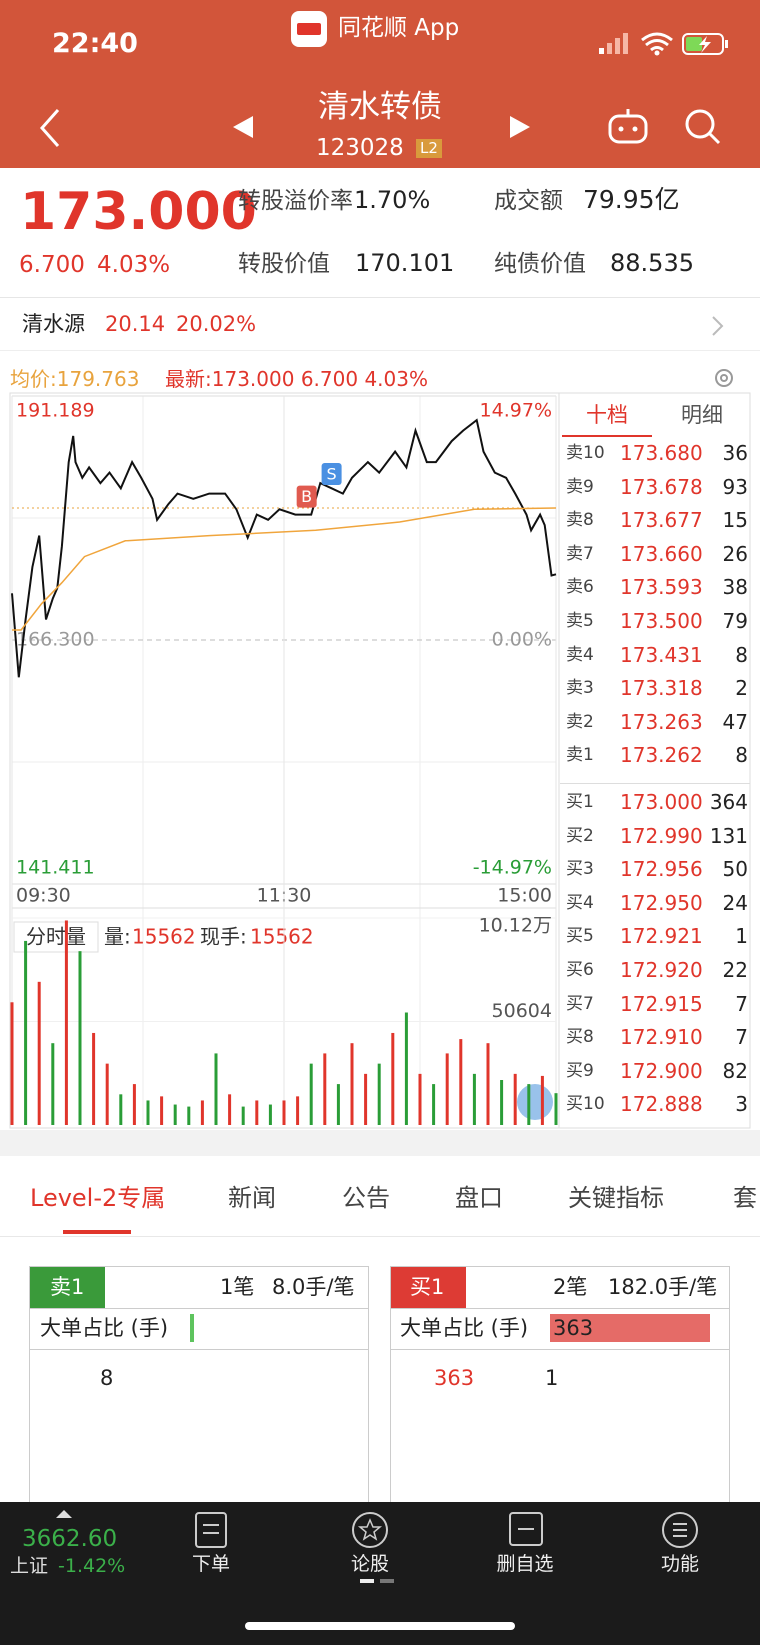  Describe the element at coordinates (210, 1564) in the screenshot. I see `bottom-button: 下单` at that location.